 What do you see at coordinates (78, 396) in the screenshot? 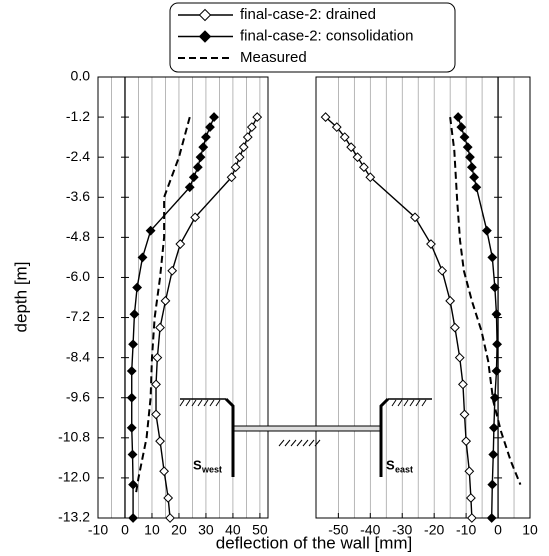
I see `y-tick-label: -9.6` at bounding box center [78, 396].